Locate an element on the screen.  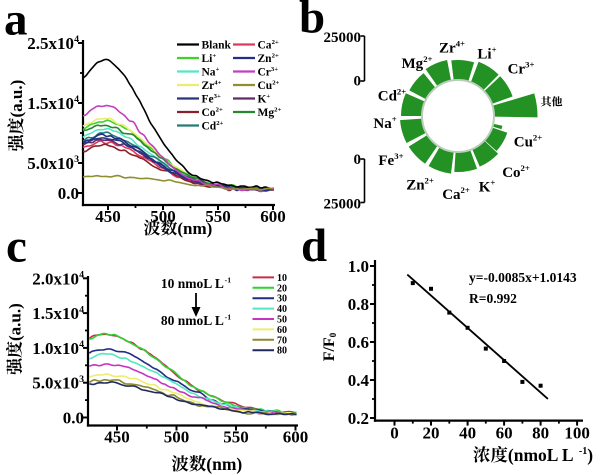
svg-text: y=-0.0085x+1.0143 is located at coordinates (523, 277).